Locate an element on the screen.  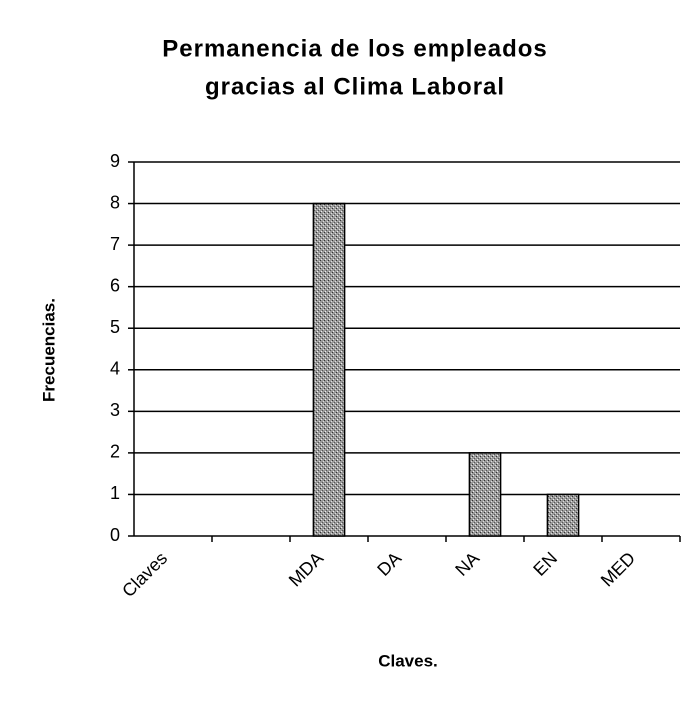
y-tick-label: 7 is located at coordinates (115, 244).